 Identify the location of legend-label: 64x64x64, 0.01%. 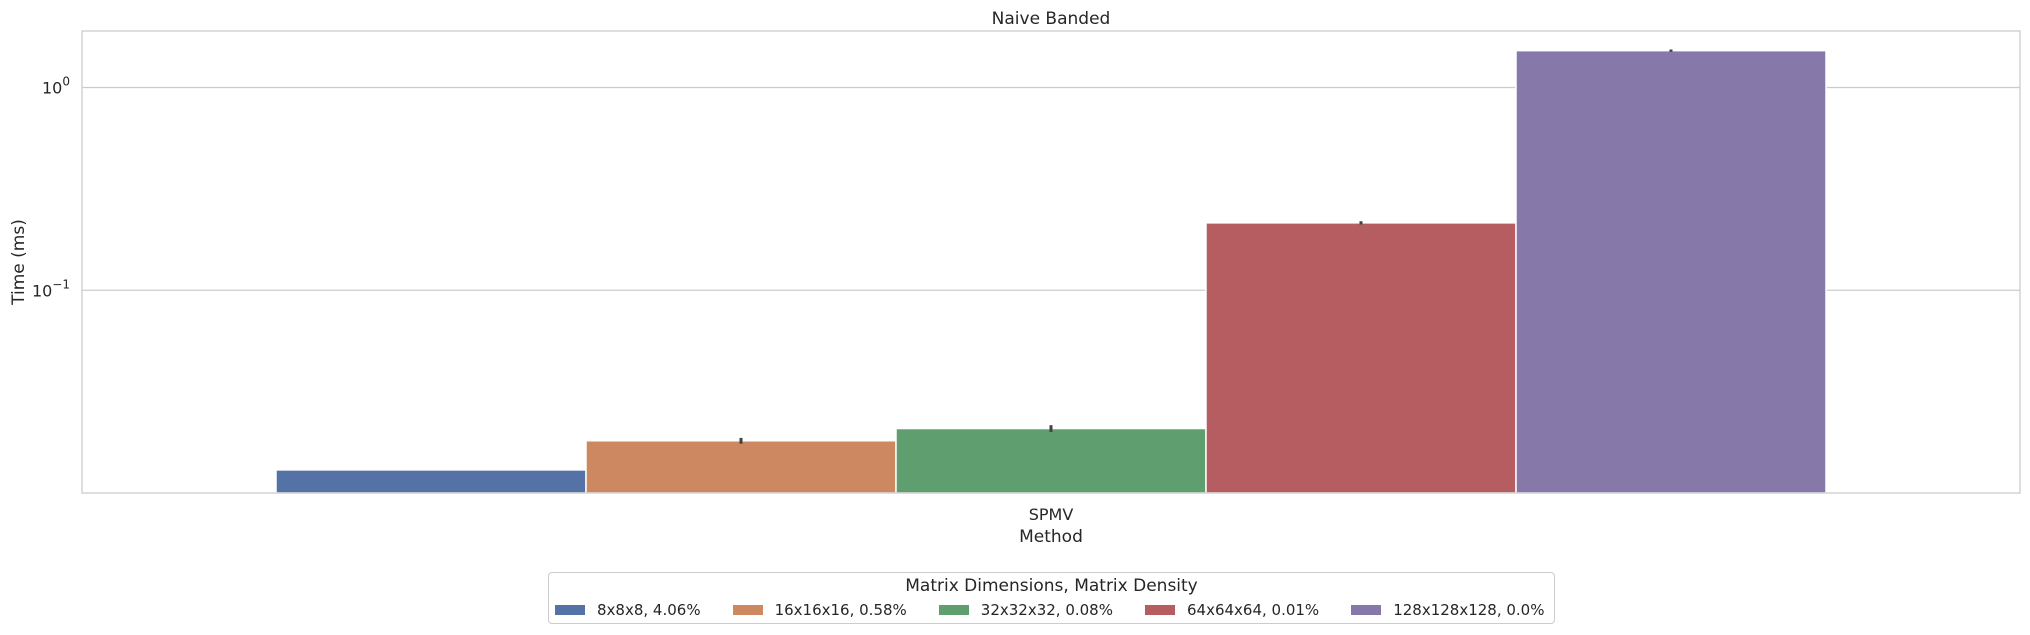
(1253, 610).